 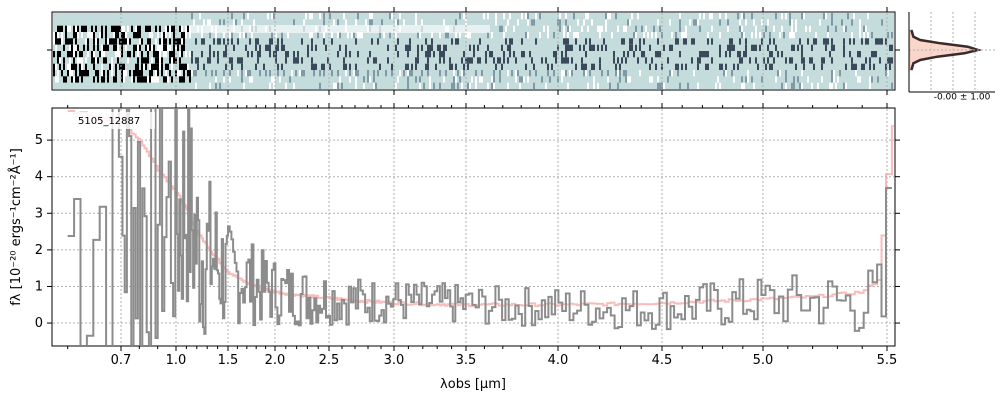 What do you see at coordinates (962, 98) in the screenshot?
I see `profile-label: -0.00 ± 1.00` at bounding box center [962, 98].